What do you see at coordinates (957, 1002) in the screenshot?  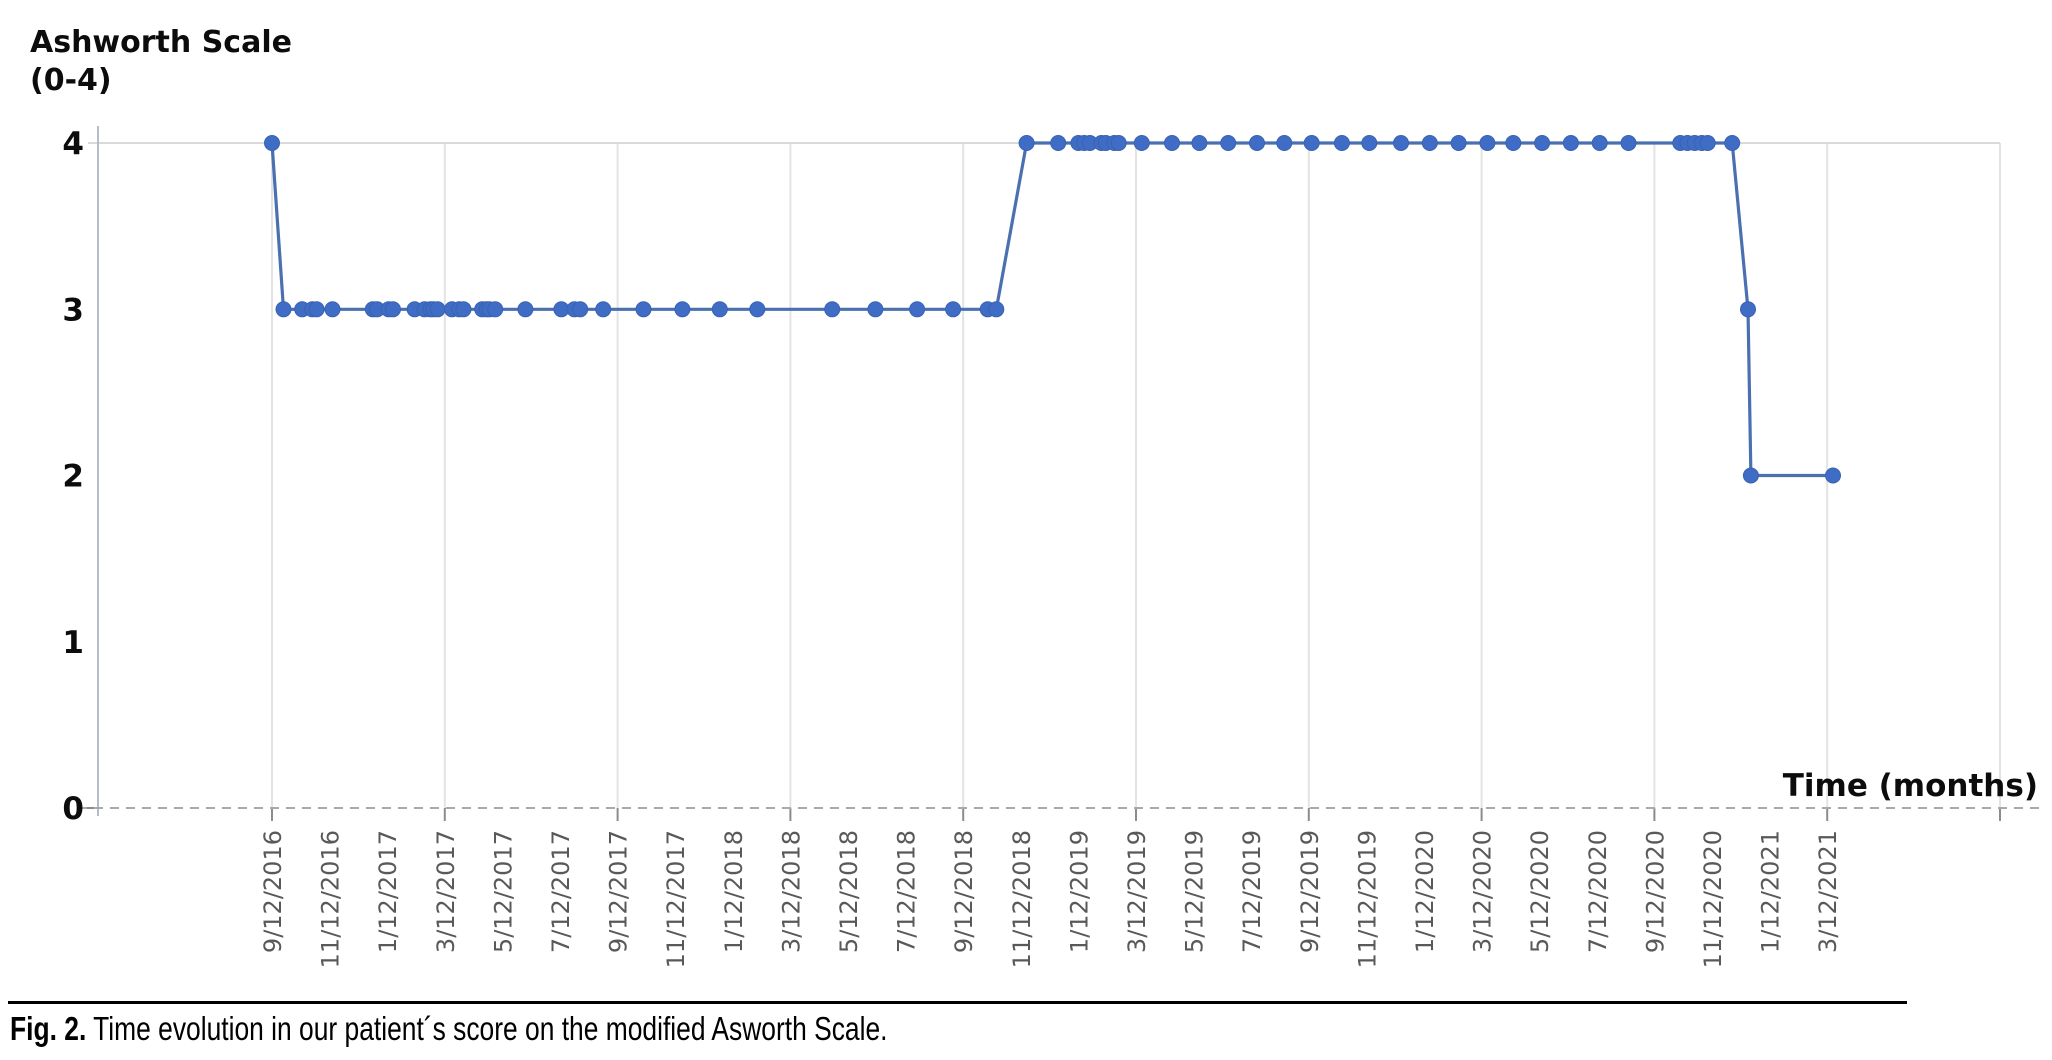 I see `caption-divider` at bounding box center [957, 1002].